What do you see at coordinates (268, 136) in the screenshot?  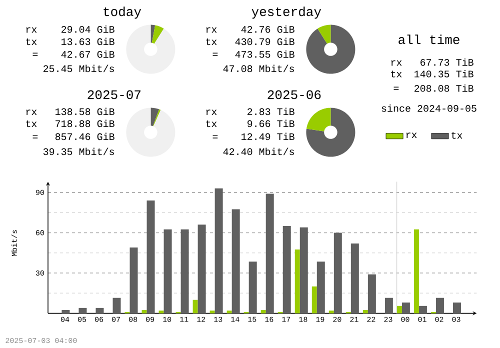 I see `text: 12.49 TiB` at bounding box center [268, 136].